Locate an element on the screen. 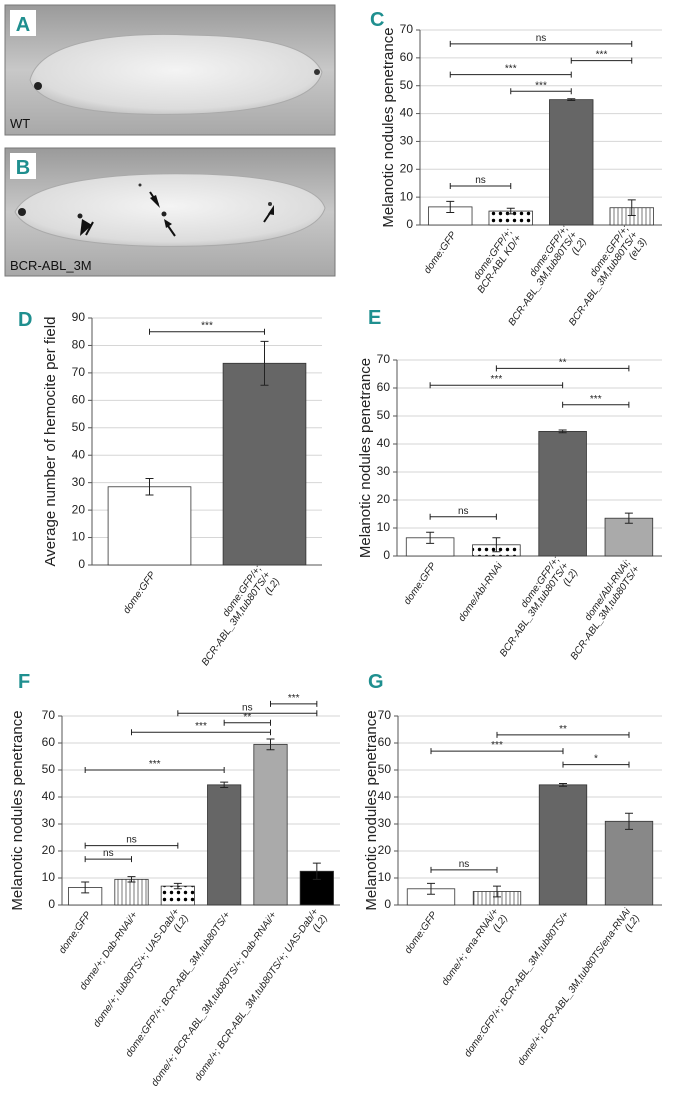 This screenshot has height=1115, width=674. photo-label: WT is located at coordinates (20, 123).